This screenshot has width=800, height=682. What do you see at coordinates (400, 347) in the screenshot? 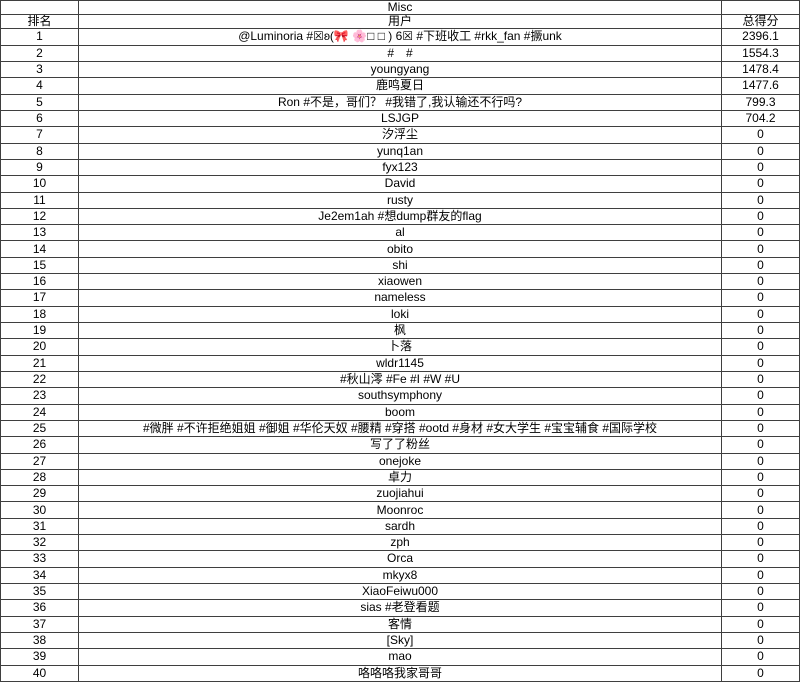
I see `user-cell: 卜落` at bounding box center [400, 347].